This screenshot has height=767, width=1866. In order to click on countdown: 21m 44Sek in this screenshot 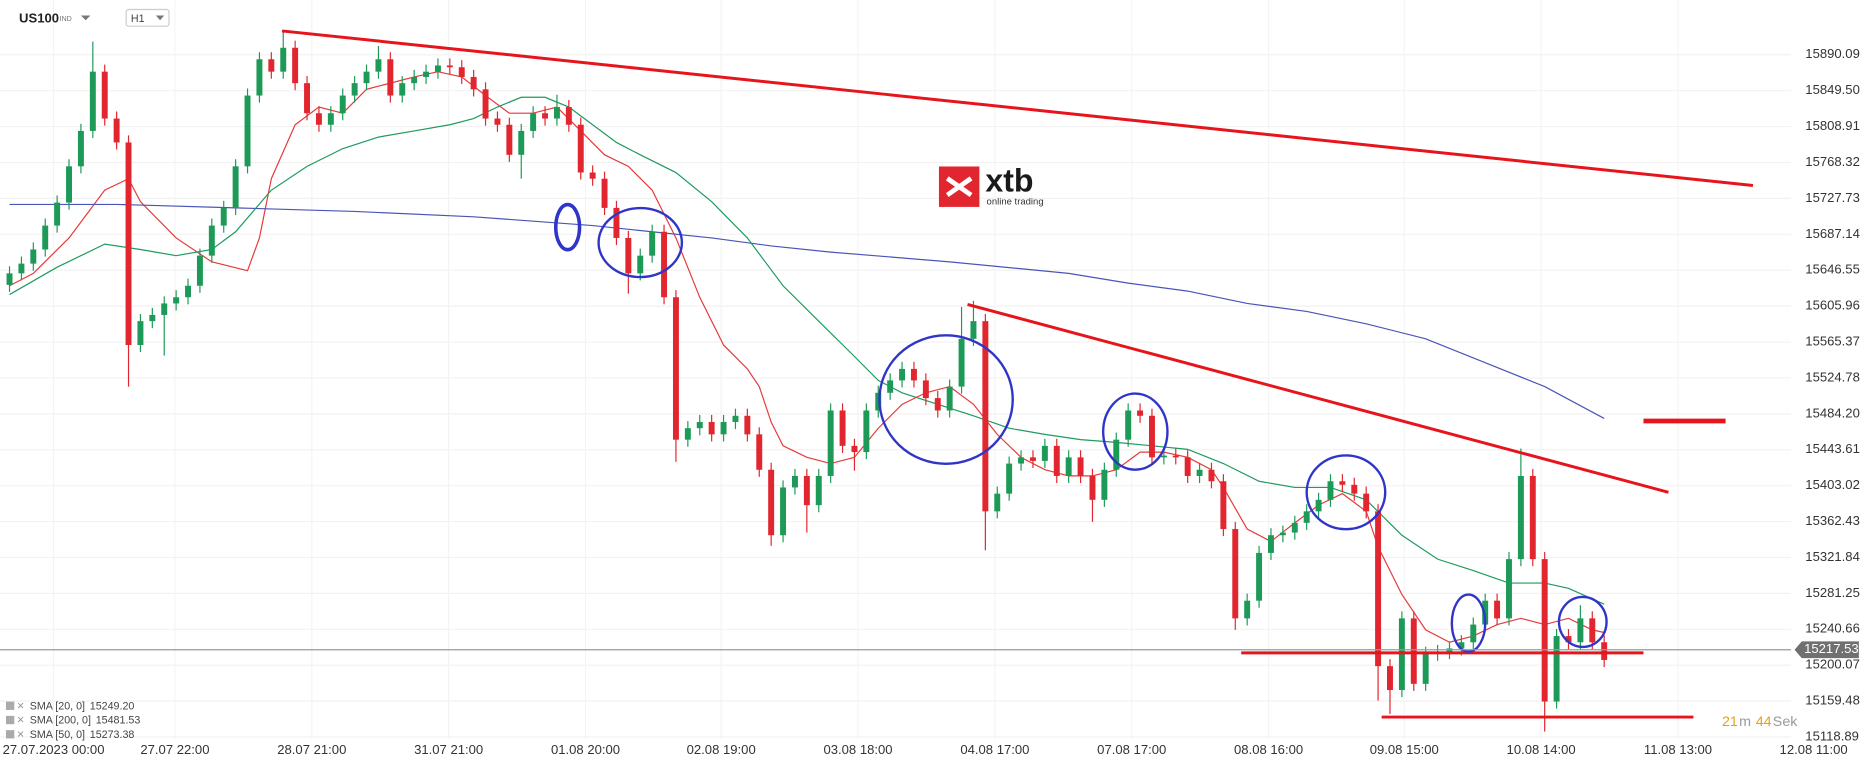, I will do `click(1760, 722)`.